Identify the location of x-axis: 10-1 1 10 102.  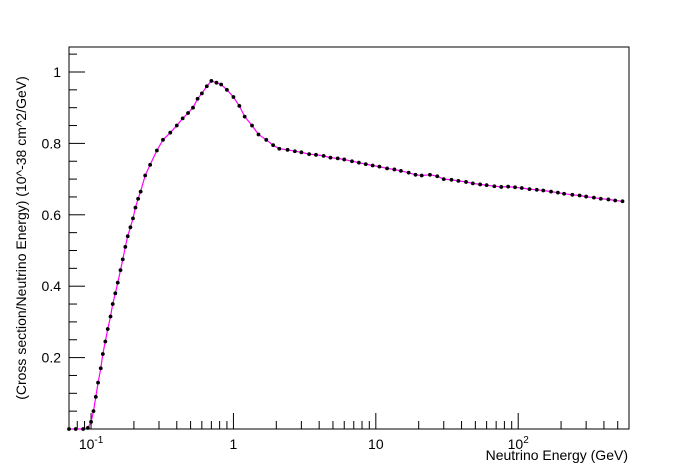
(349, 432).